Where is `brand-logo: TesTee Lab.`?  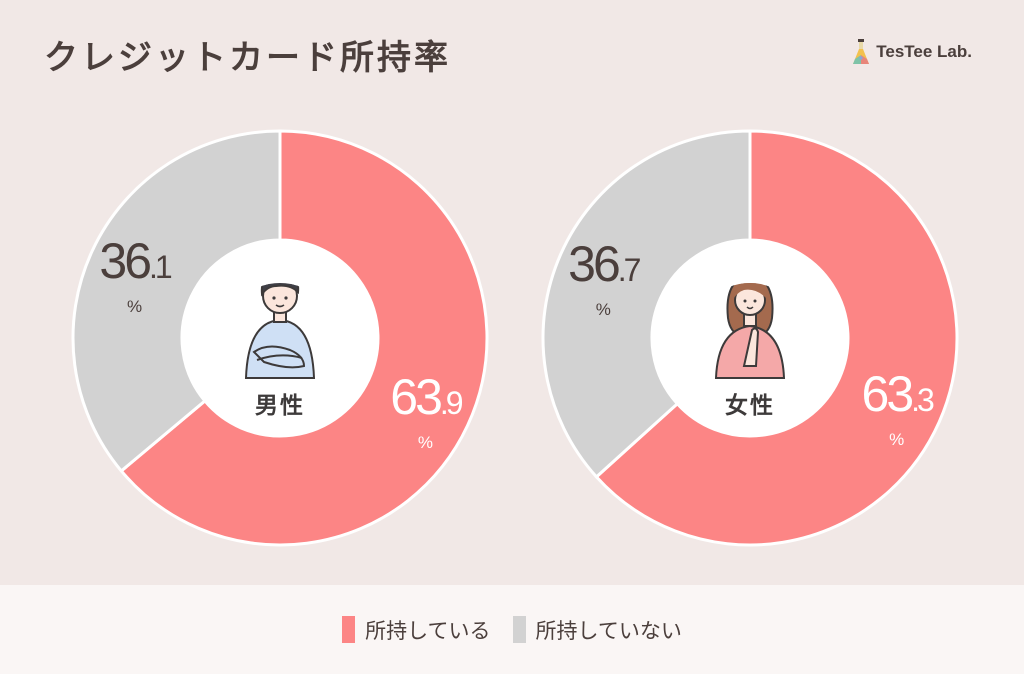
brand-logo: TesTee Lab. is located at coordinates (912, 52).